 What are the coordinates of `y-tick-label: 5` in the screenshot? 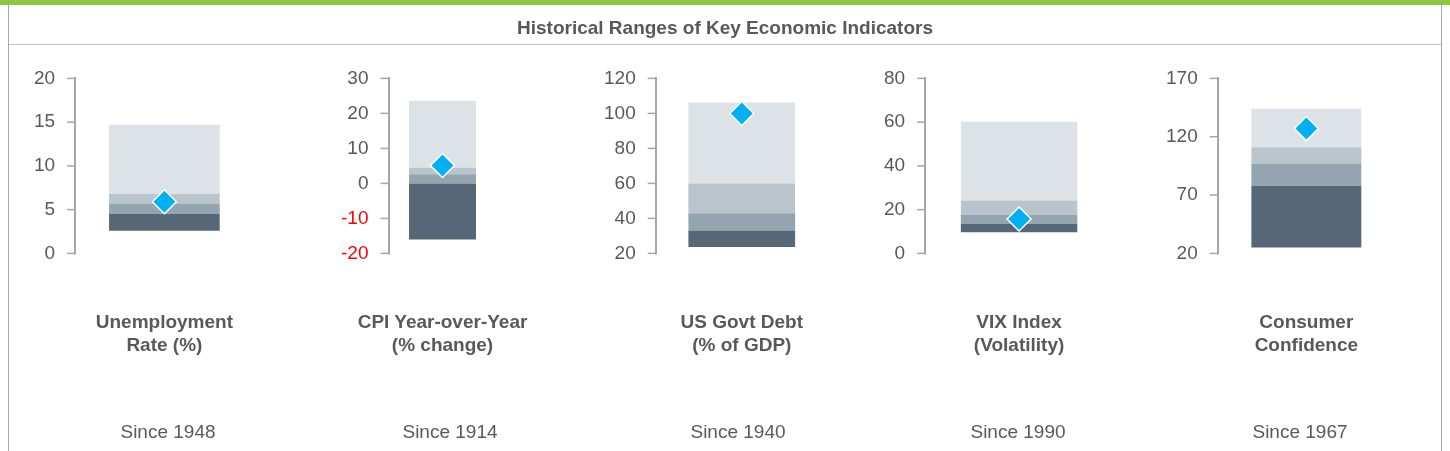 It's located at (50, 208).